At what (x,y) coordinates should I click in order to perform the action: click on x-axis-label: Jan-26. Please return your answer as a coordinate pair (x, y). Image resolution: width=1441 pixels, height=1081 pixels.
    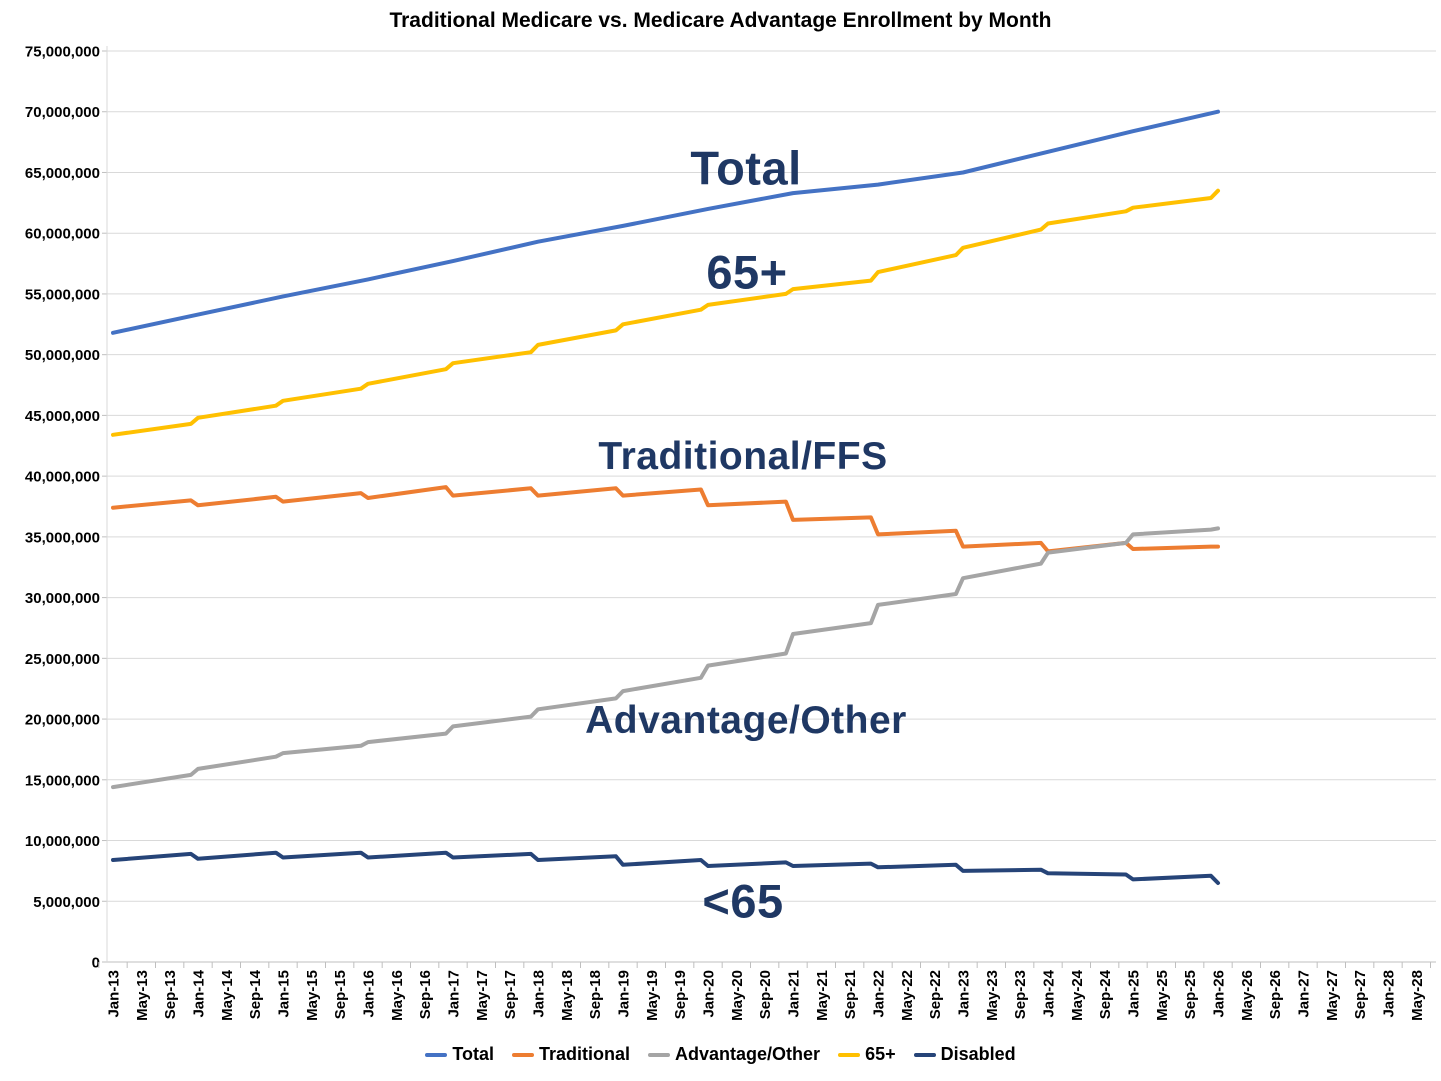
    Looking at the image, I should click on (1218, 994).